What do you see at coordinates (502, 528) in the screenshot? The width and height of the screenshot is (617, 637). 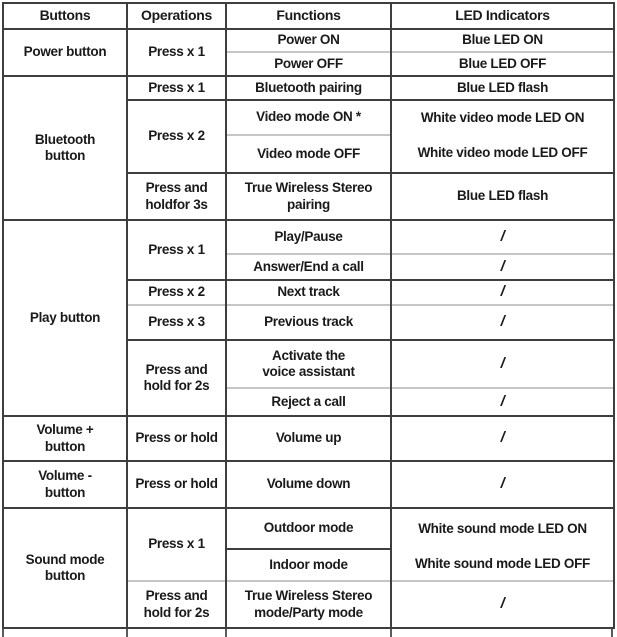 I see `led-indicator-cell: White sound mode LED ON` at bounding box center [502, 528].